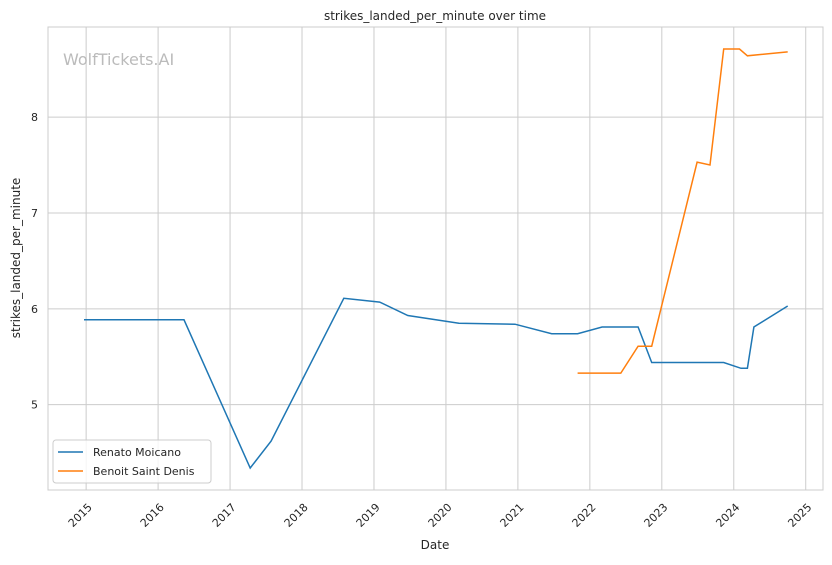 The height and width of the screenshot is (565, 832). What do you see at coordinates (16, 258) in the screenshot?
I see `y-axis-label: strikes_landed_per_minute` at bounding box center [16, 258].